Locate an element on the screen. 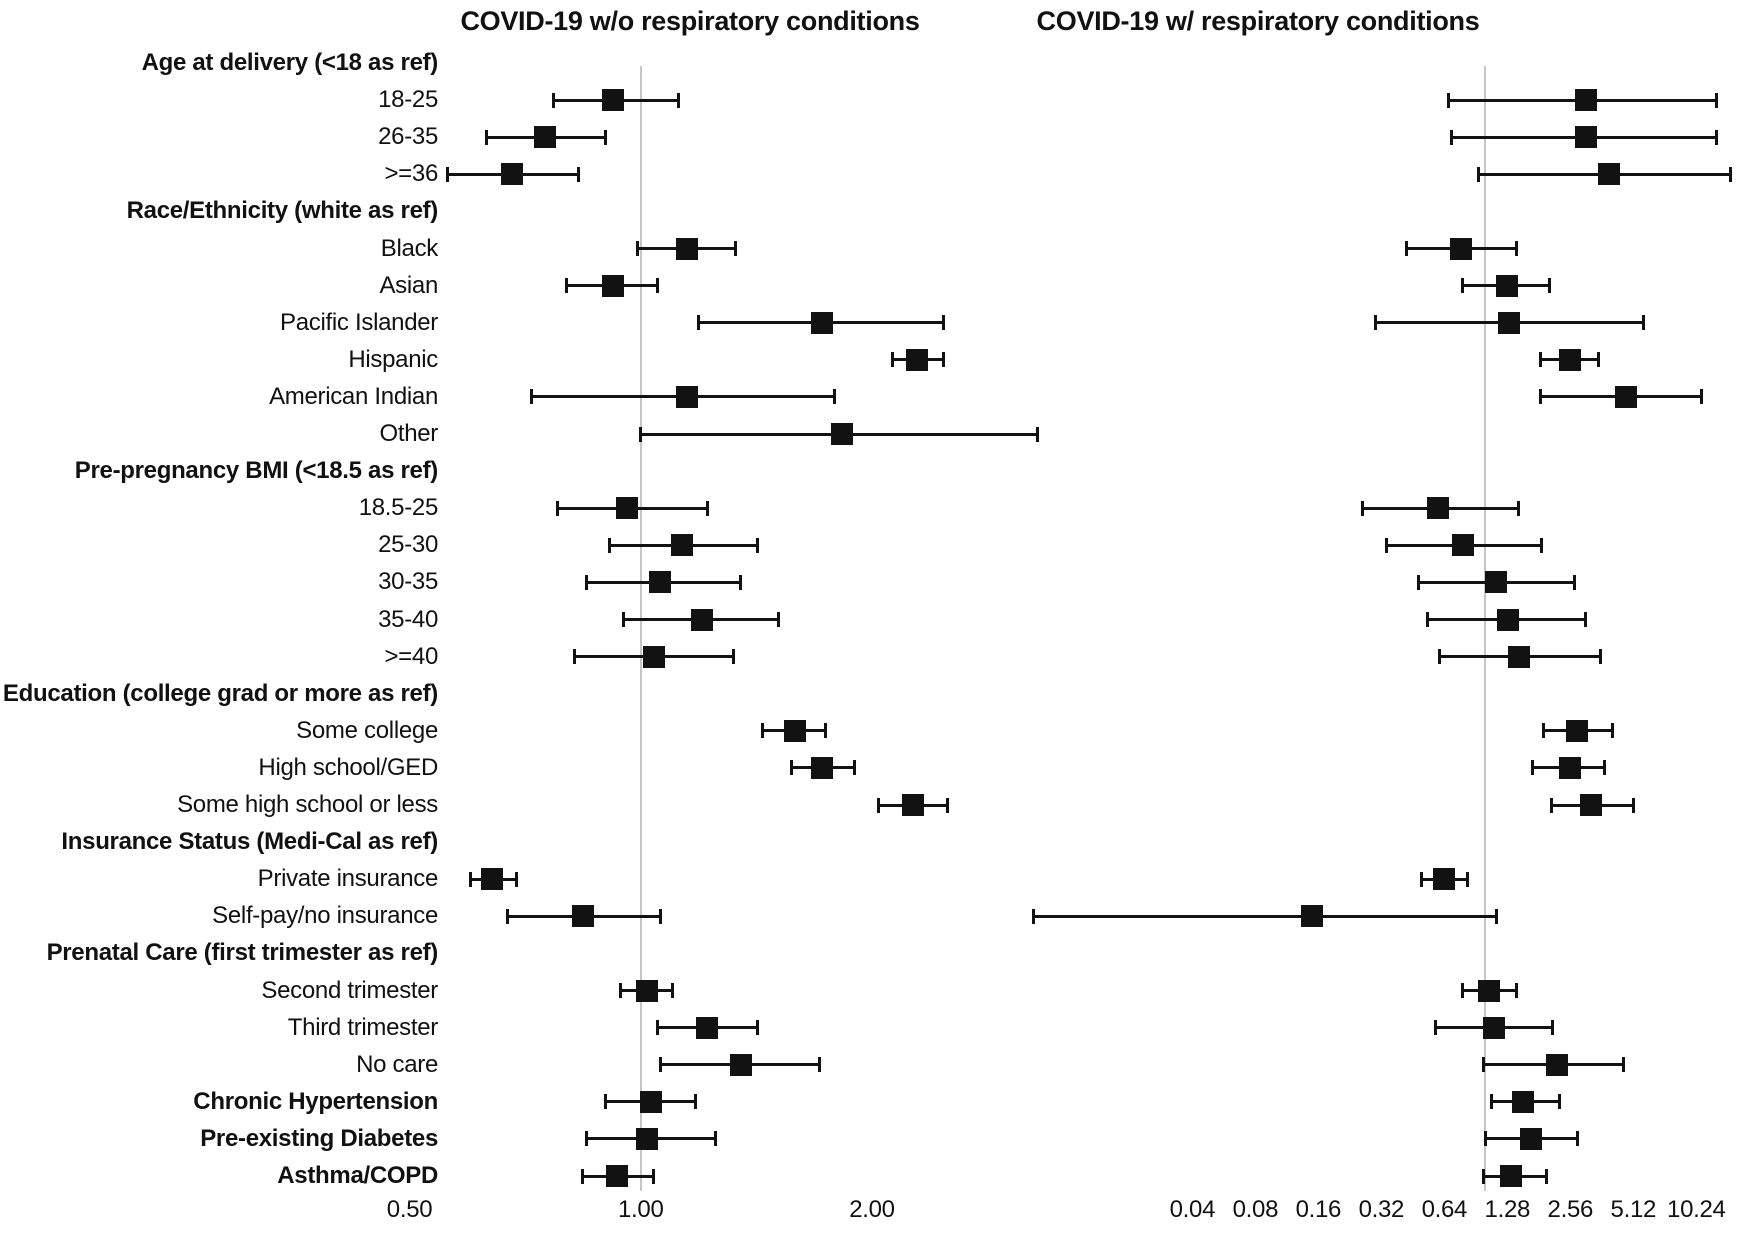  x-axis-tick-label: 0.32 is located at coordinates (1381, 1209).